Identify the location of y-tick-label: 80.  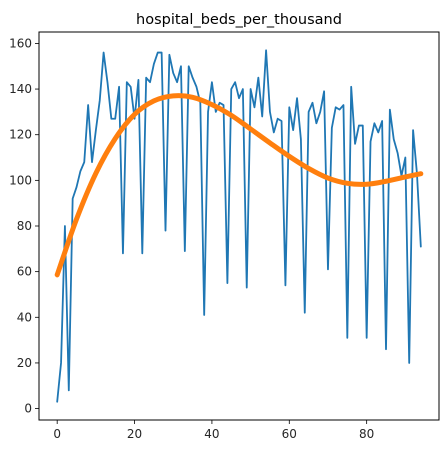
(24, 226).